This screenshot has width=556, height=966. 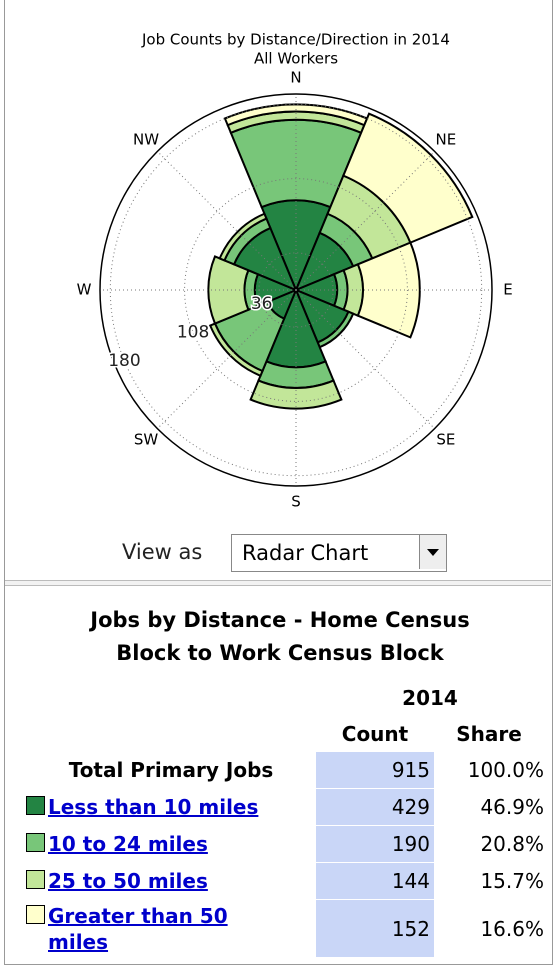 What do you see at coordinates (262, 304) in the screenshot?
I see `radial-tick-label: 36` at bounding box center [262, 304].